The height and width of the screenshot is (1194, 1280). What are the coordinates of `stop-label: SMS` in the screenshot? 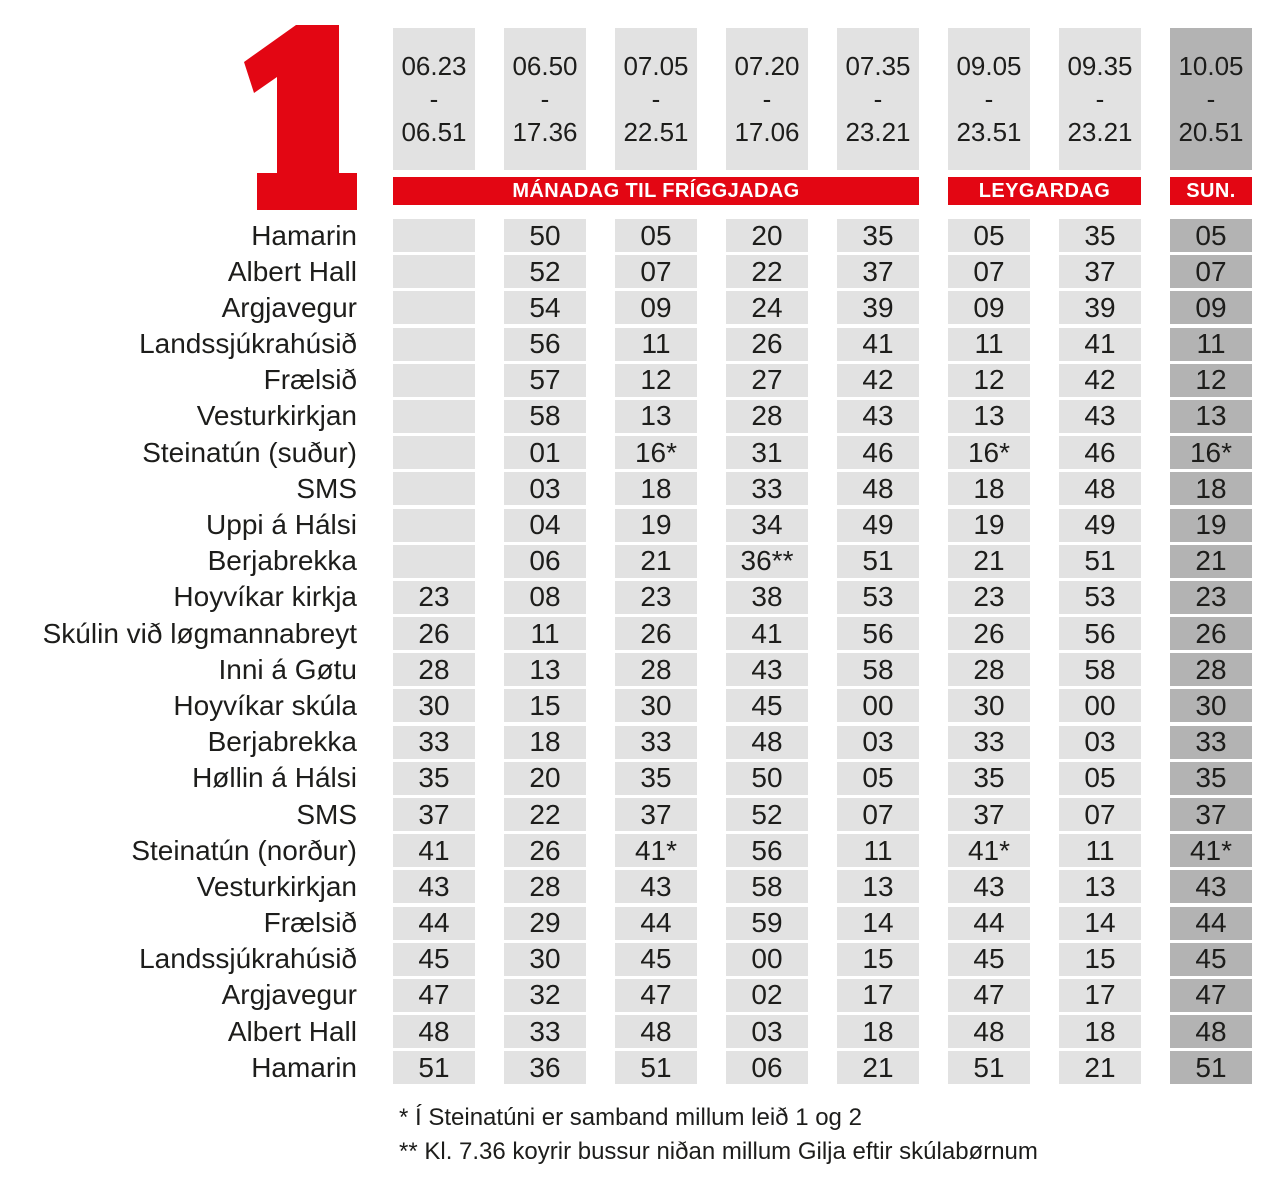 It's located at (326, 488).